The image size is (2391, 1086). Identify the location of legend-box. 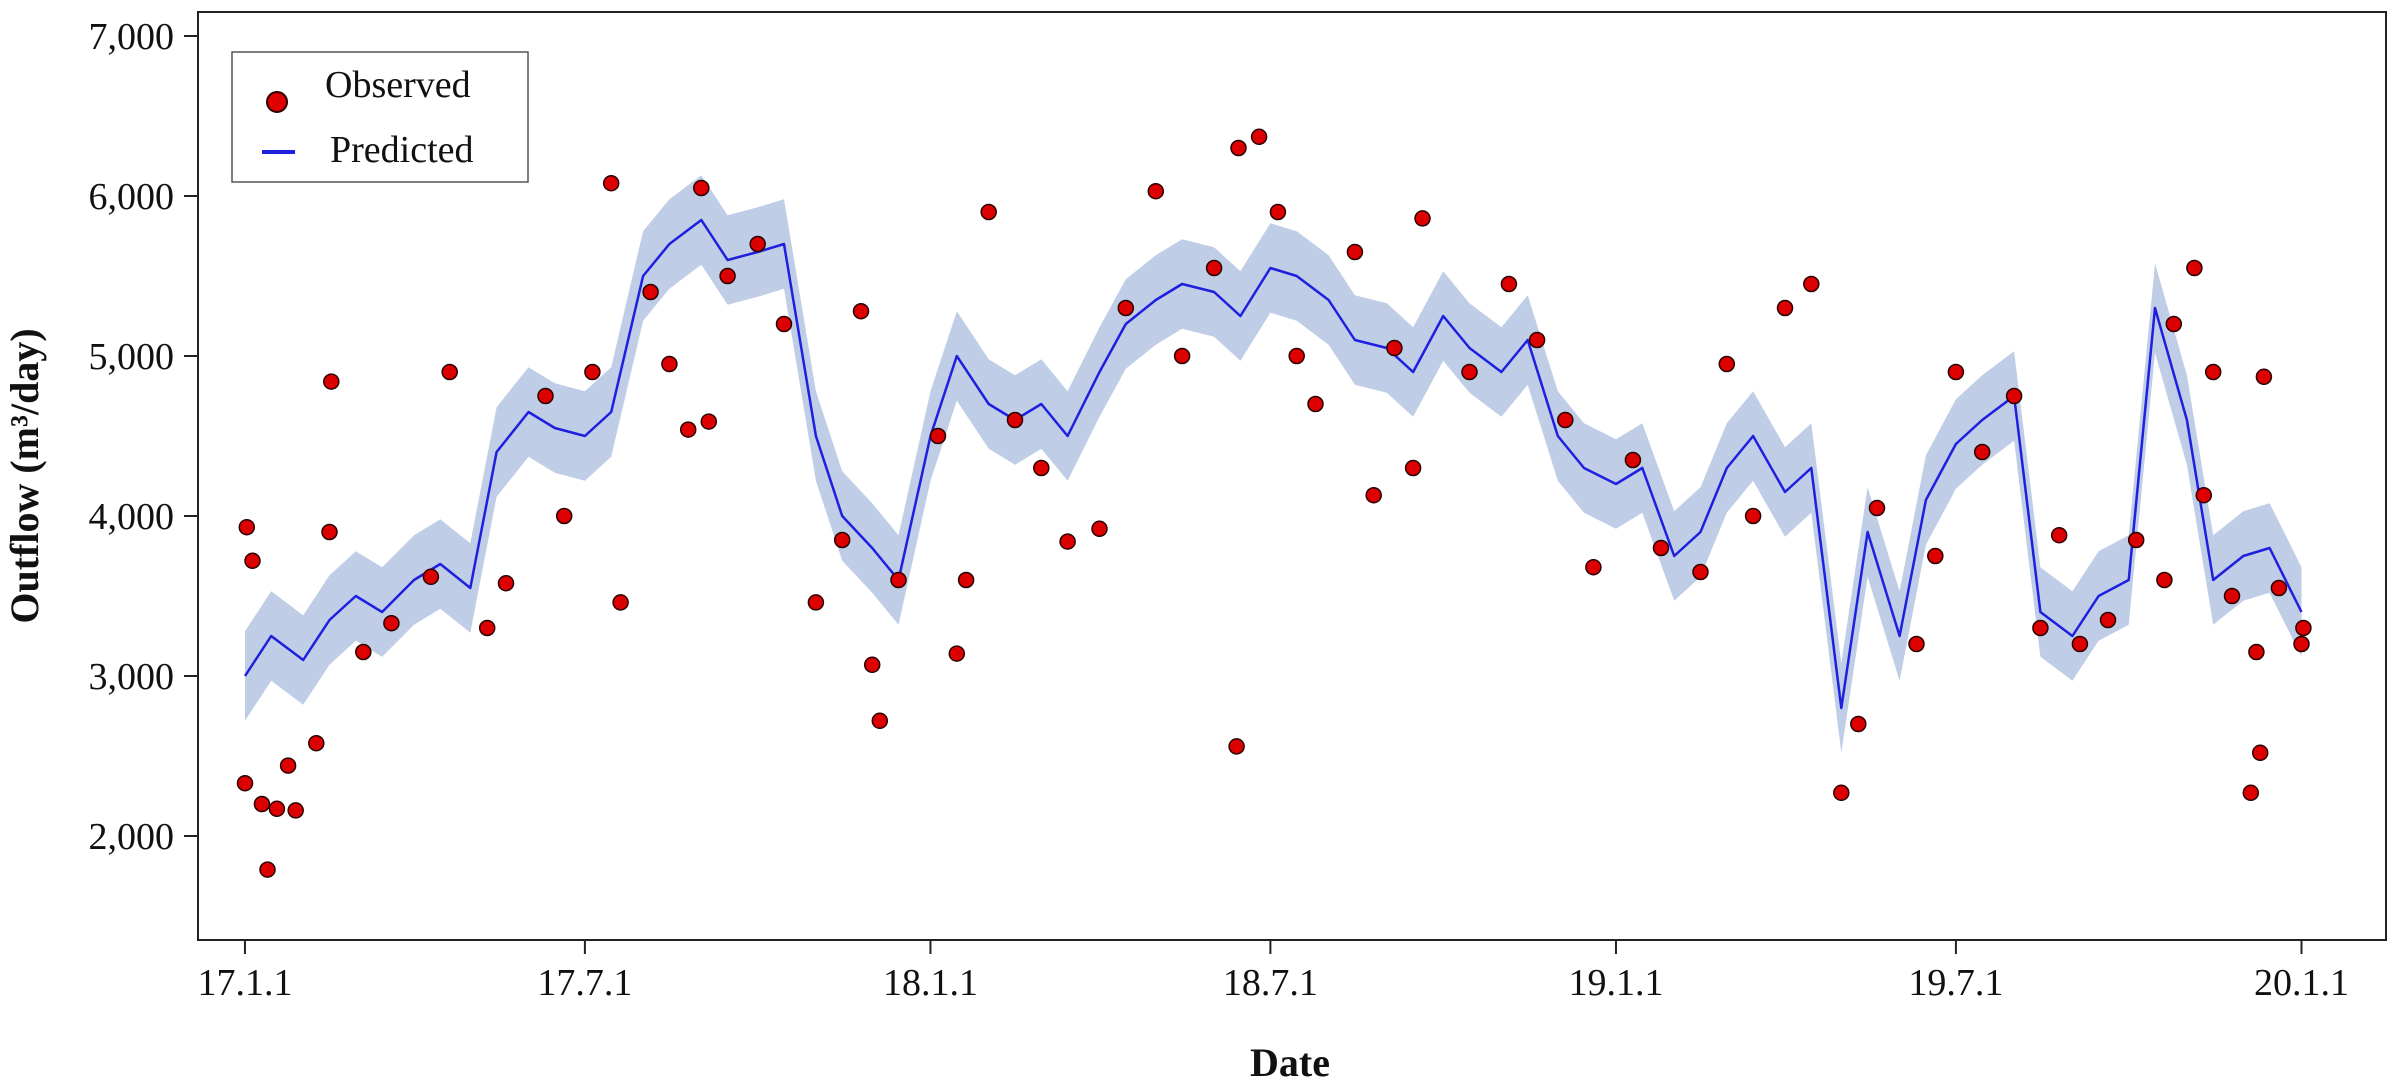
(380, 117).